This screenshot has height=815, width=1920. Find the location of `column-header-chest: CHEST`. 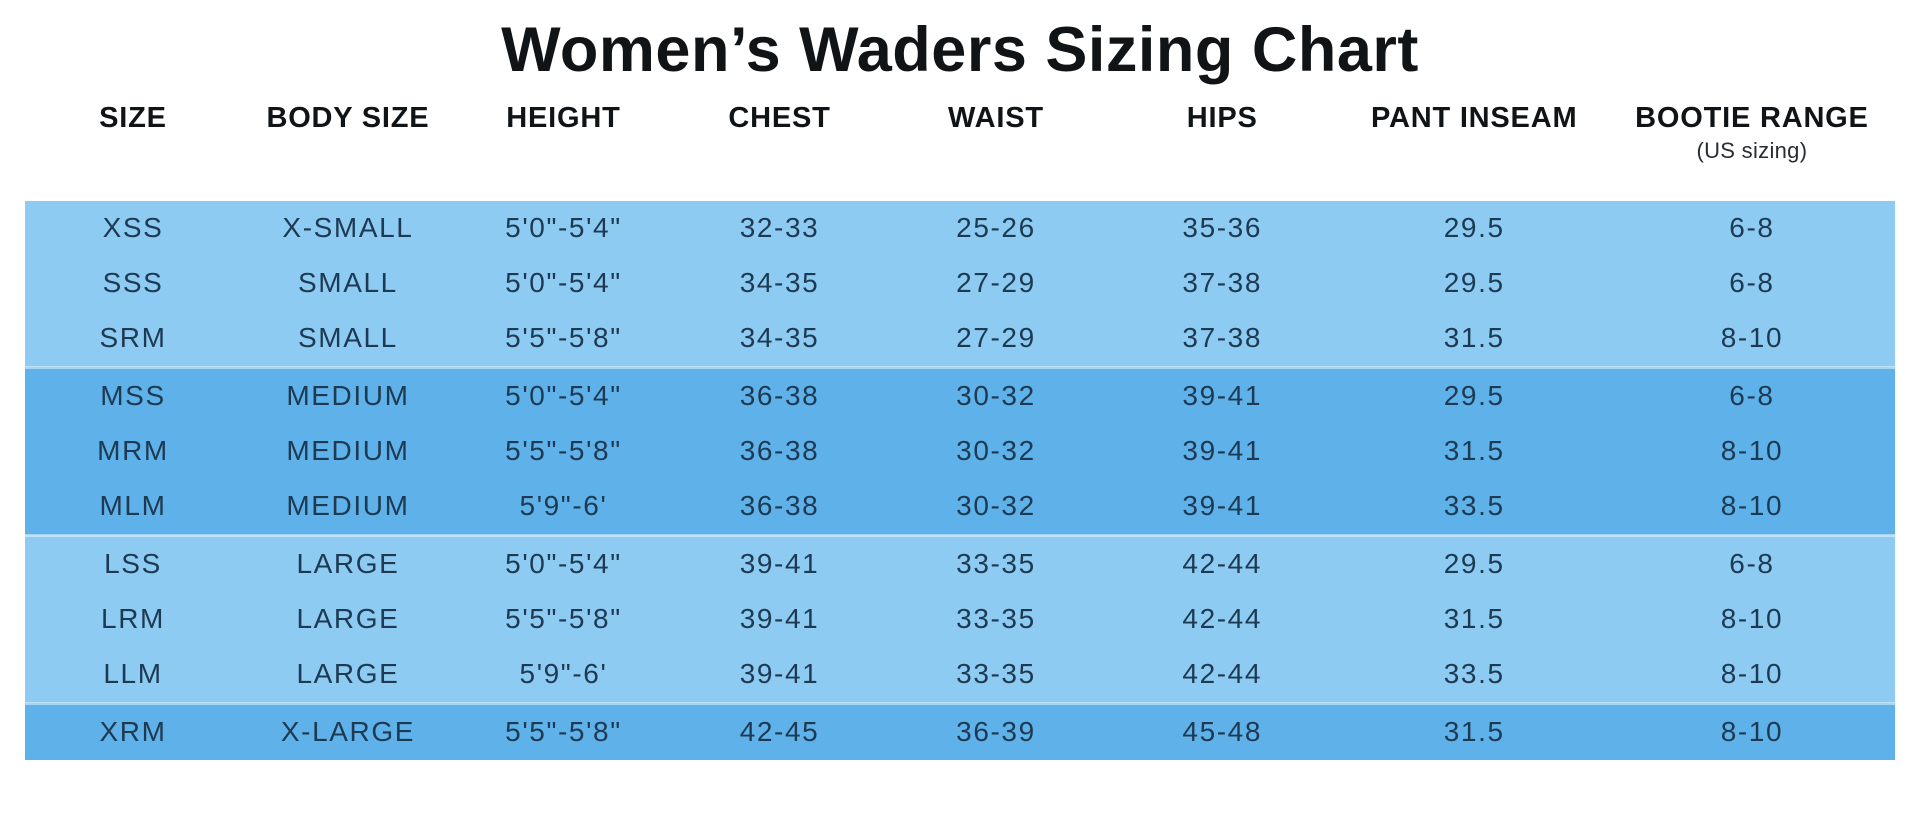

column-header-chest: CHEST is located at coordinates (780, 147).